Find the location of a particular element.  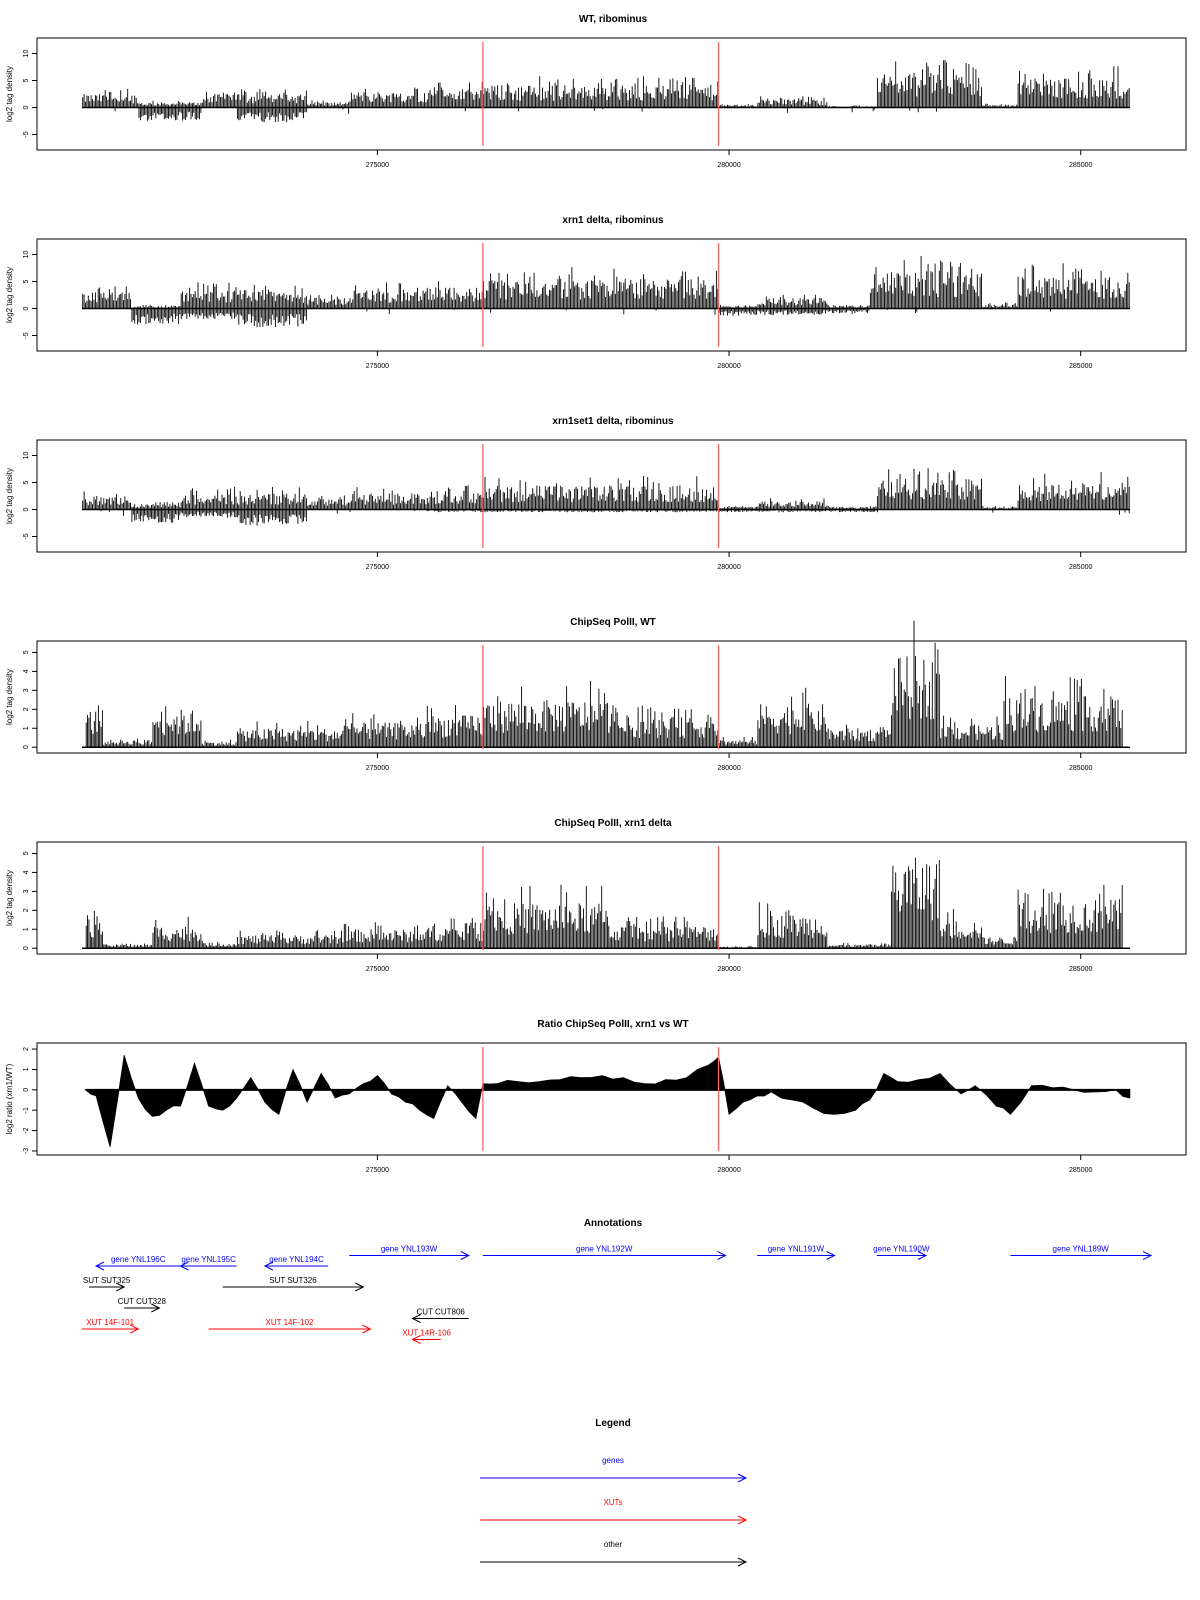

annotation-gene-ynl192w: gene YNL192W is located at coordinates (604, 1252).